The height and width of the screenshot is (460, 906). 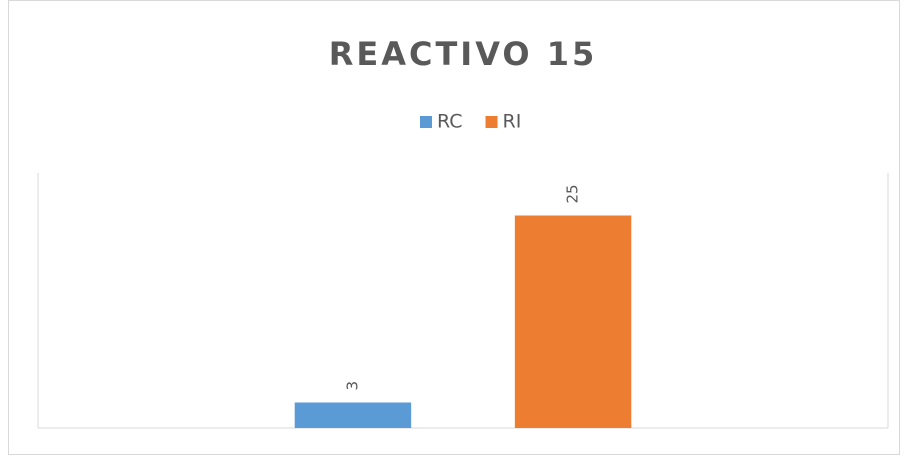 I want to click on legend-label: RC, so click(x=450, y=122).